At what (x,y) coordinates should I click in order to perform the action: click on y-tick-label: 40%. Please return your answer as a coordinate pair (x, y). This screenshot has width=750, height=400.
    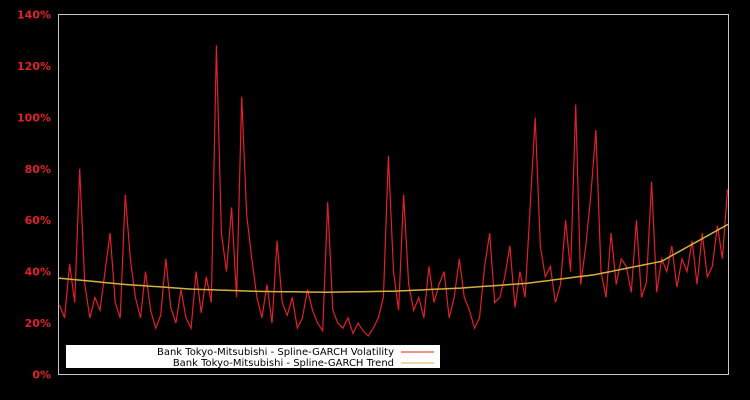
    Looking at the image, I should click on (38, 272).